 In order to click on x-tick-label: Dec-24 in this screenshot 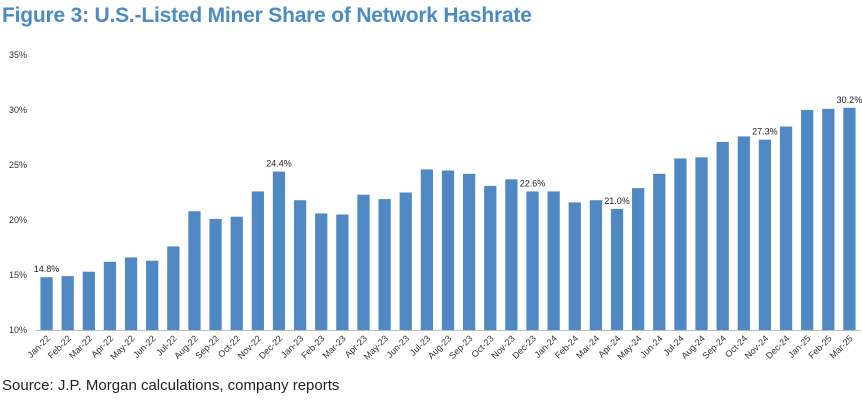, I will do `click(778, 347)`.